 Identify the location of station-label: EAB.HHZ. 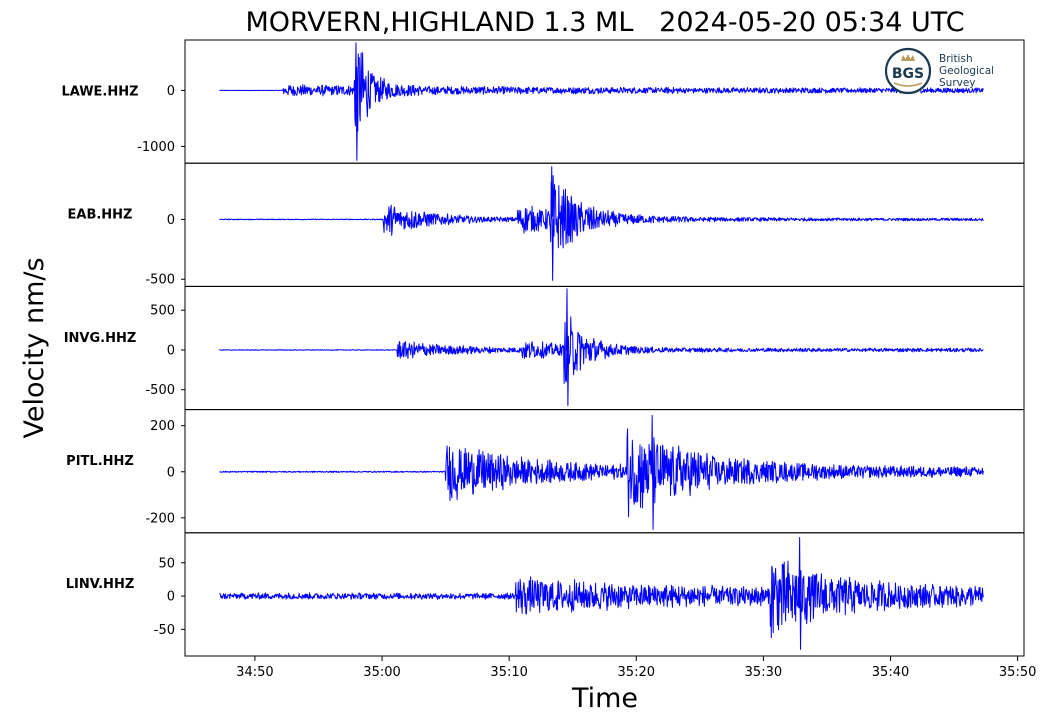
(100, 215).